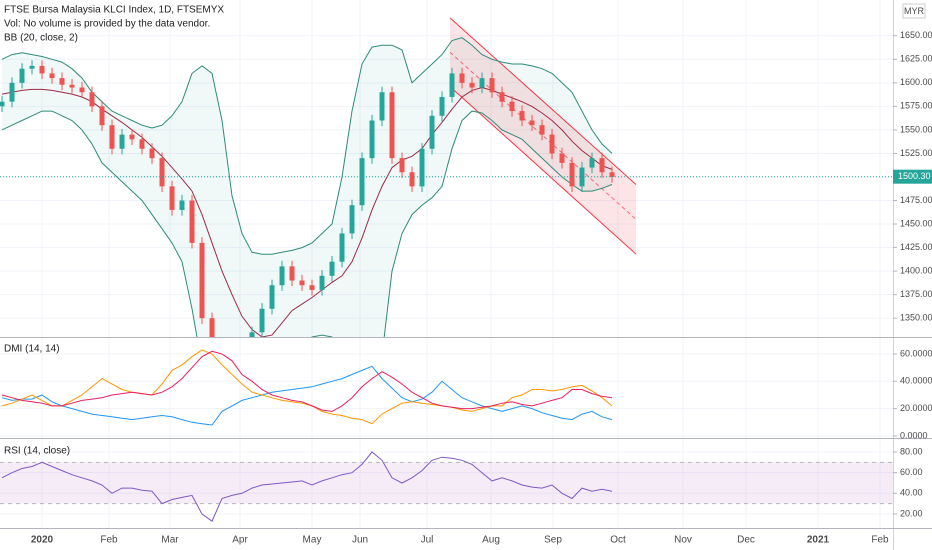  I want to click on x-tick-label: Jul, so click(427, 540).